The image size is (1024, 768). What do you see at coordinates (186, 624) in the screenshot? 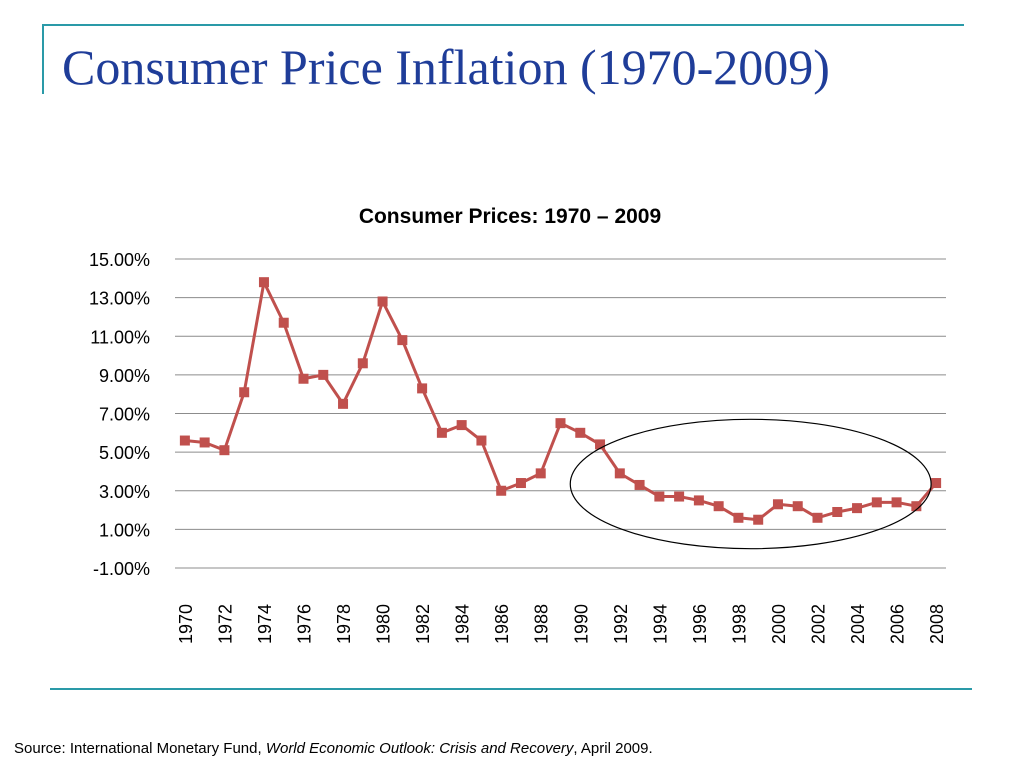
I see `x-tick-label: 1970` at bounding box center [186, 624].